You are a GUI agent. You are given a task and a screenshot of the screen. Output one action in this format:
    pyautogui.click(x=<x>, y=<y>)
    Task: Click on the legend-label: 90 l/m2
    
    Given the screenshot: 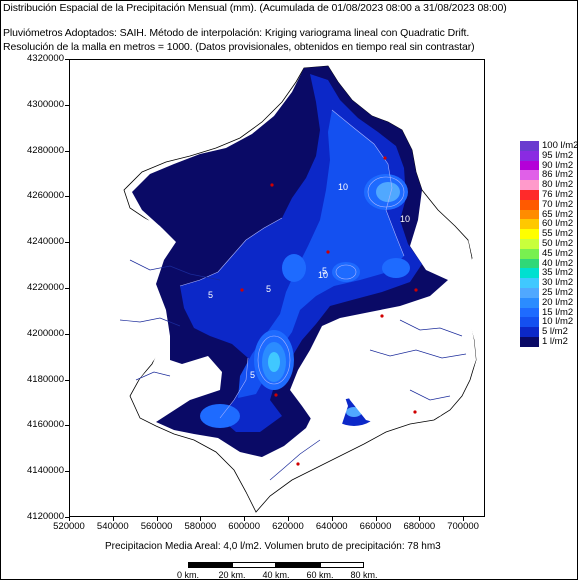 What is the action you would take?
    pyautogui.click(x=558, y=165)
    